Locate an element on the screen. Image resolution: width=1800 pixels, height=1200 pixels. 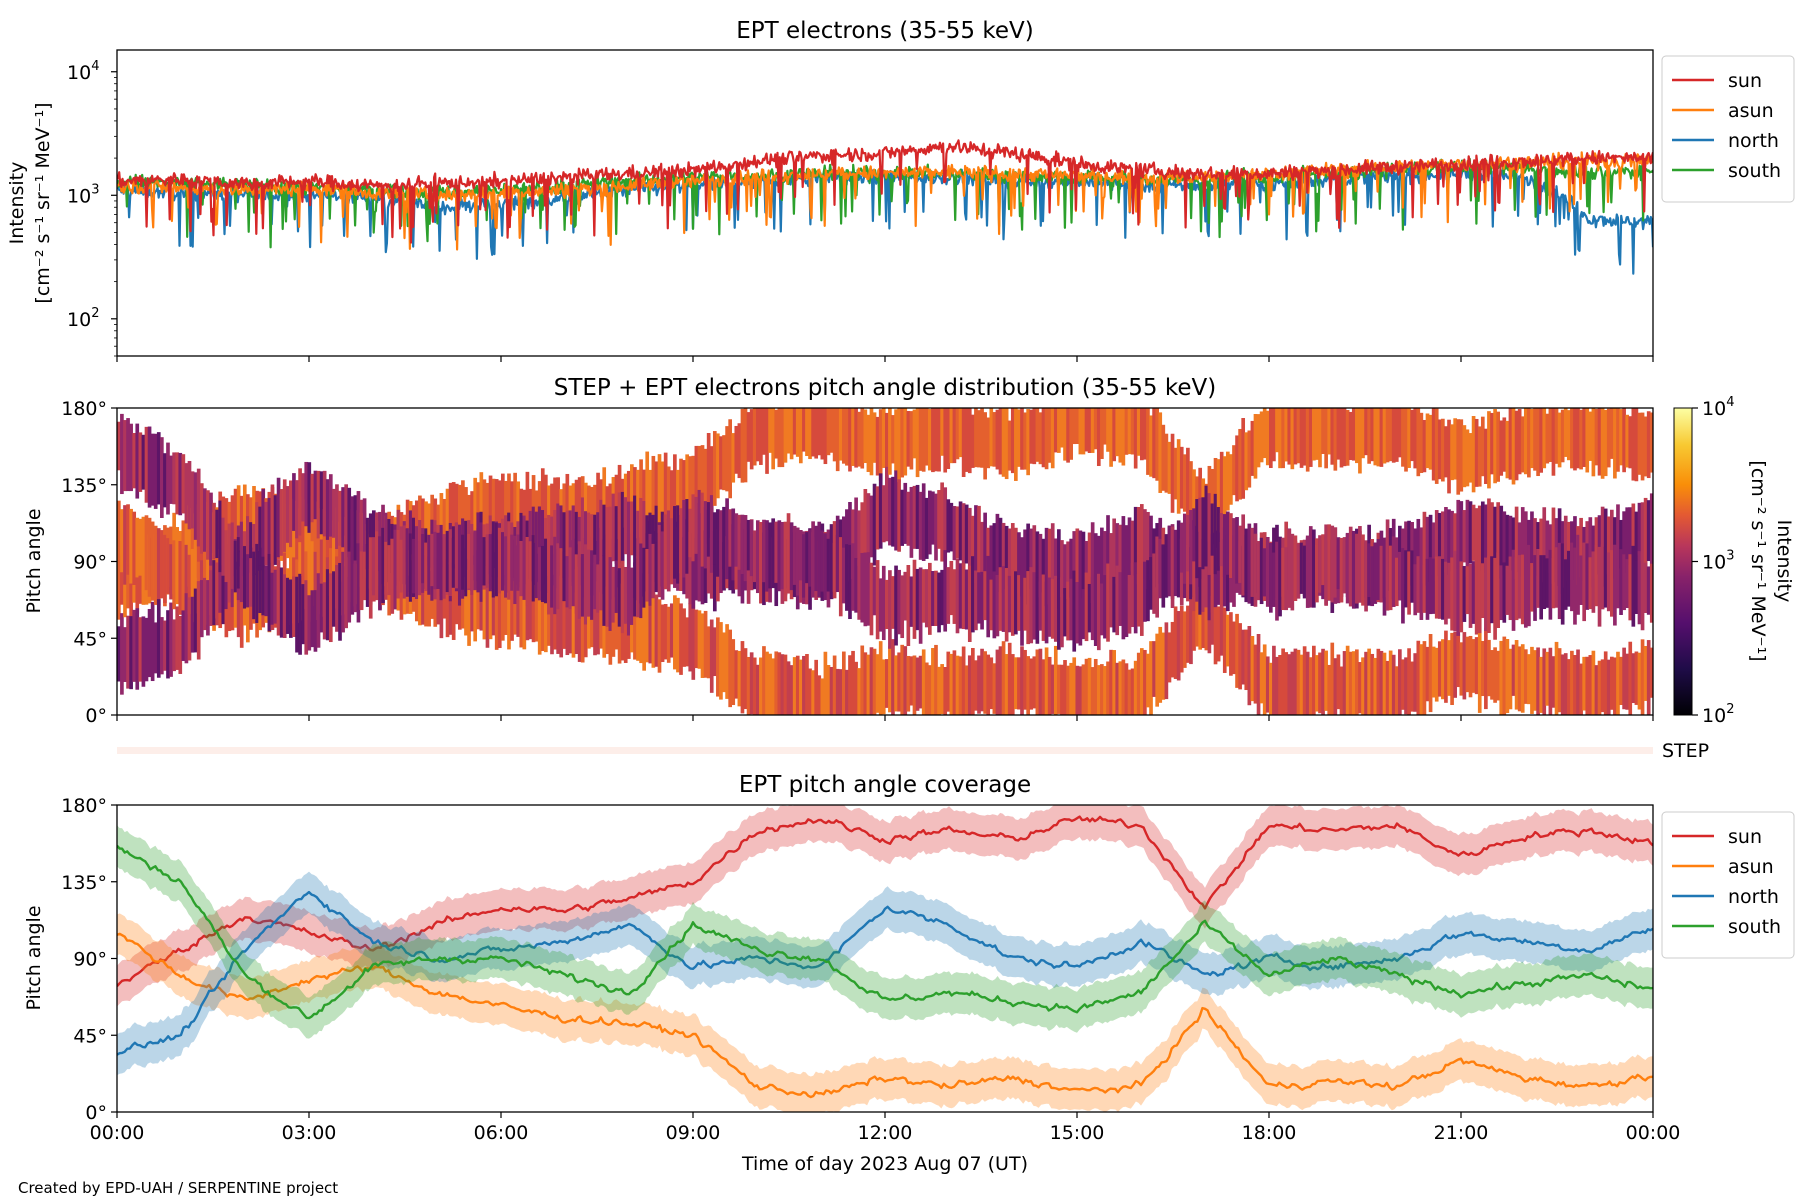
panel1-legend-label-south: south is located at coordinates (1754, 171).